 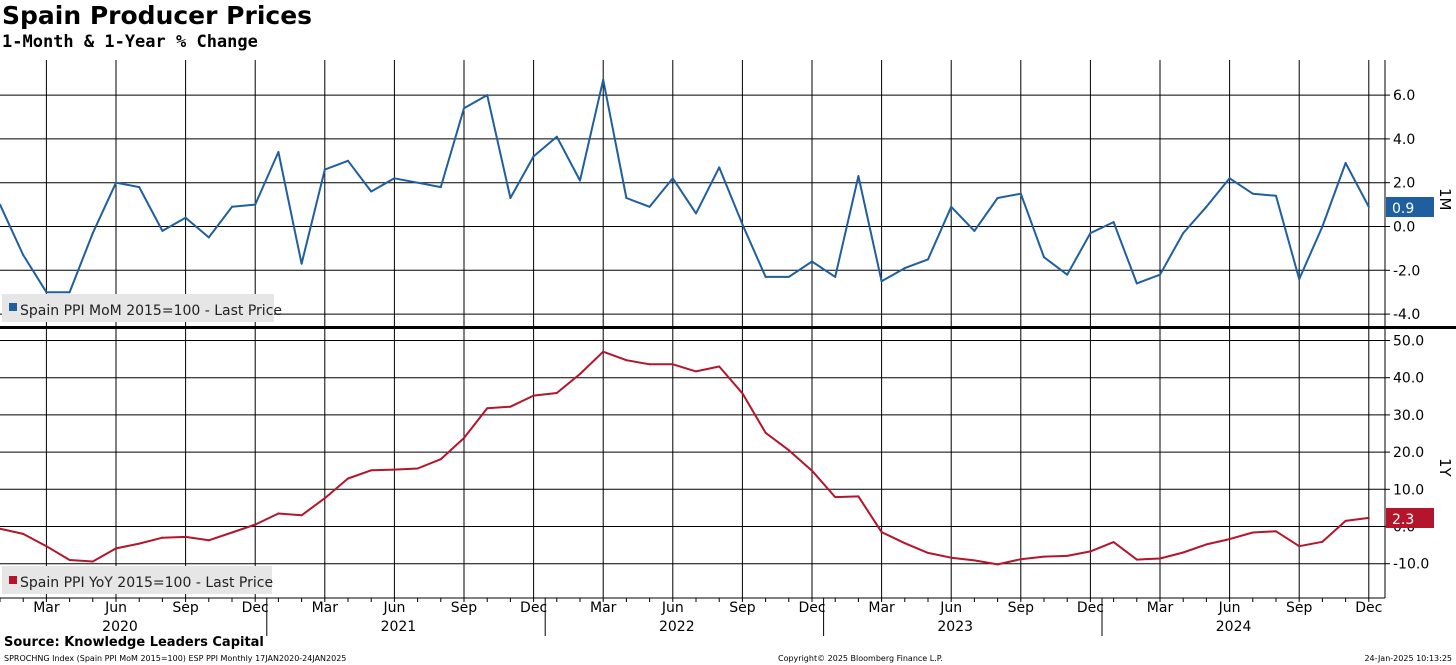 What do you see at coordinates (1406, 315) in the screenshot?
I see `y-tick-label: -4.0` at bounding box center [1406, 315].